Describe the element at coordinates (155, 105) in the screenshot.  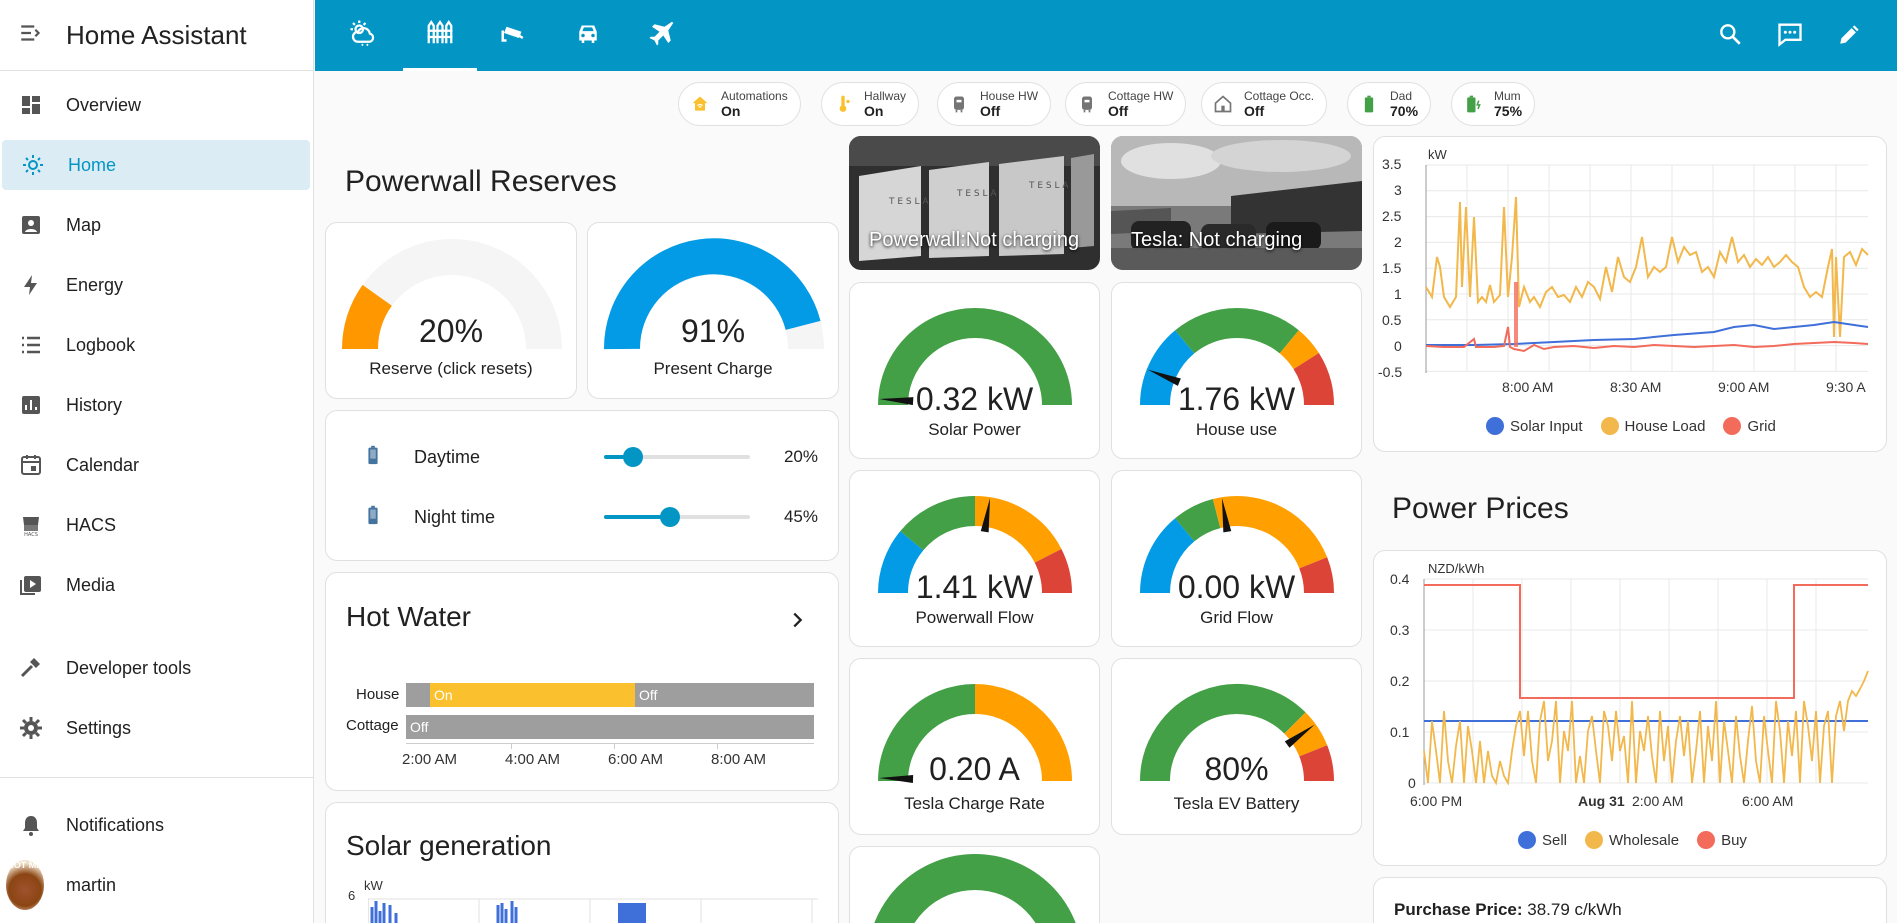
I see `sidebar-item-overview: Overview` at that location.